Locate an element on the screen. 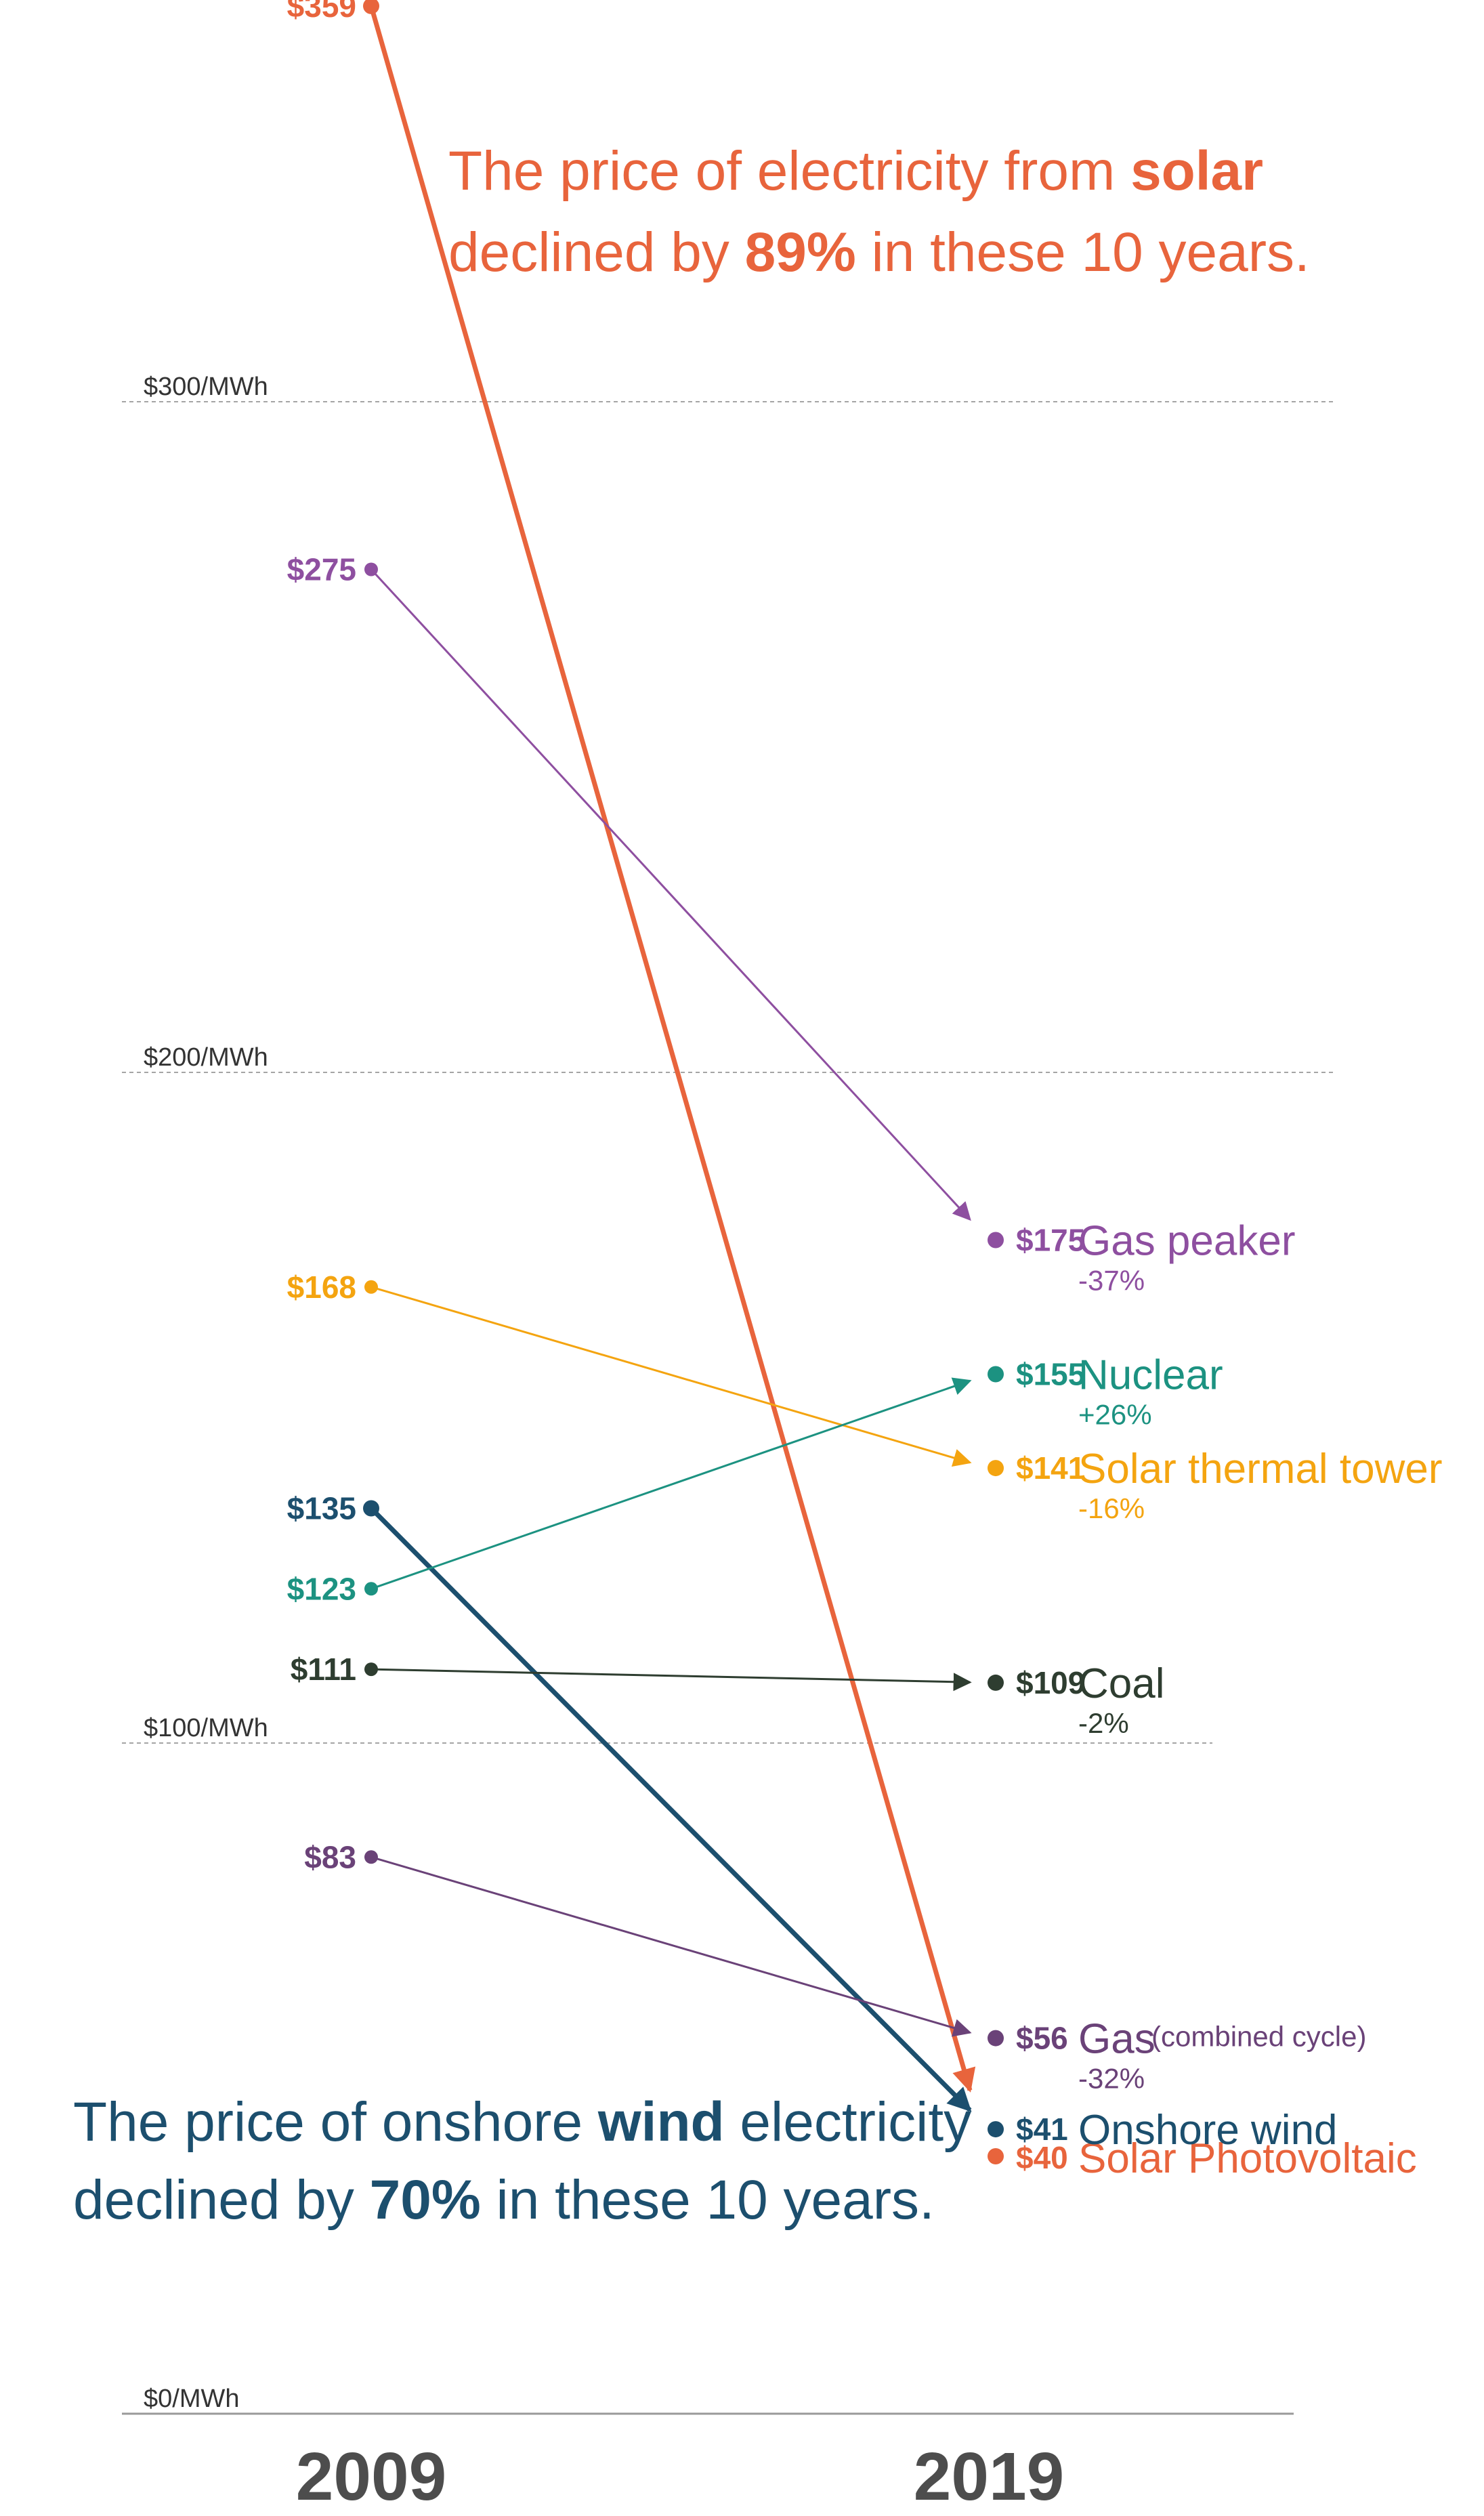 This screenshot has width=1484, height=2516. line-coal is located at coordinates (671, 1680).